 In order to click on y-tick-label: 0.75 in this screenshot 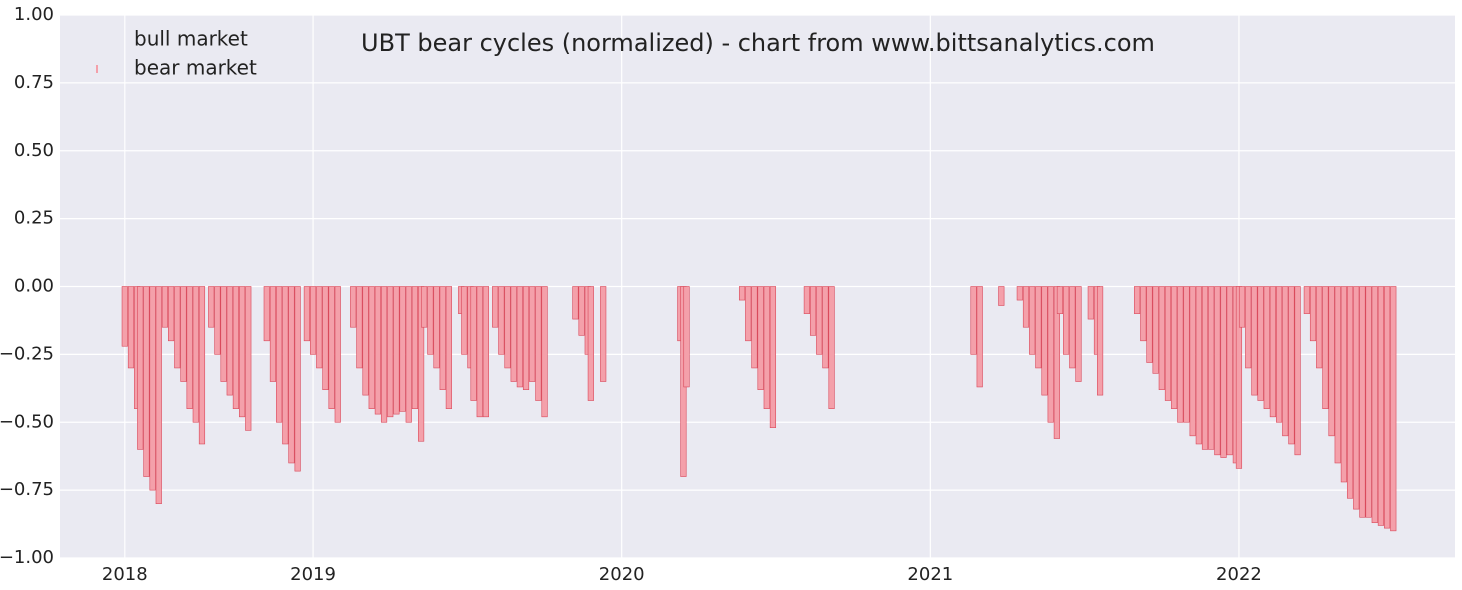, I will do `click(34, 82)`.